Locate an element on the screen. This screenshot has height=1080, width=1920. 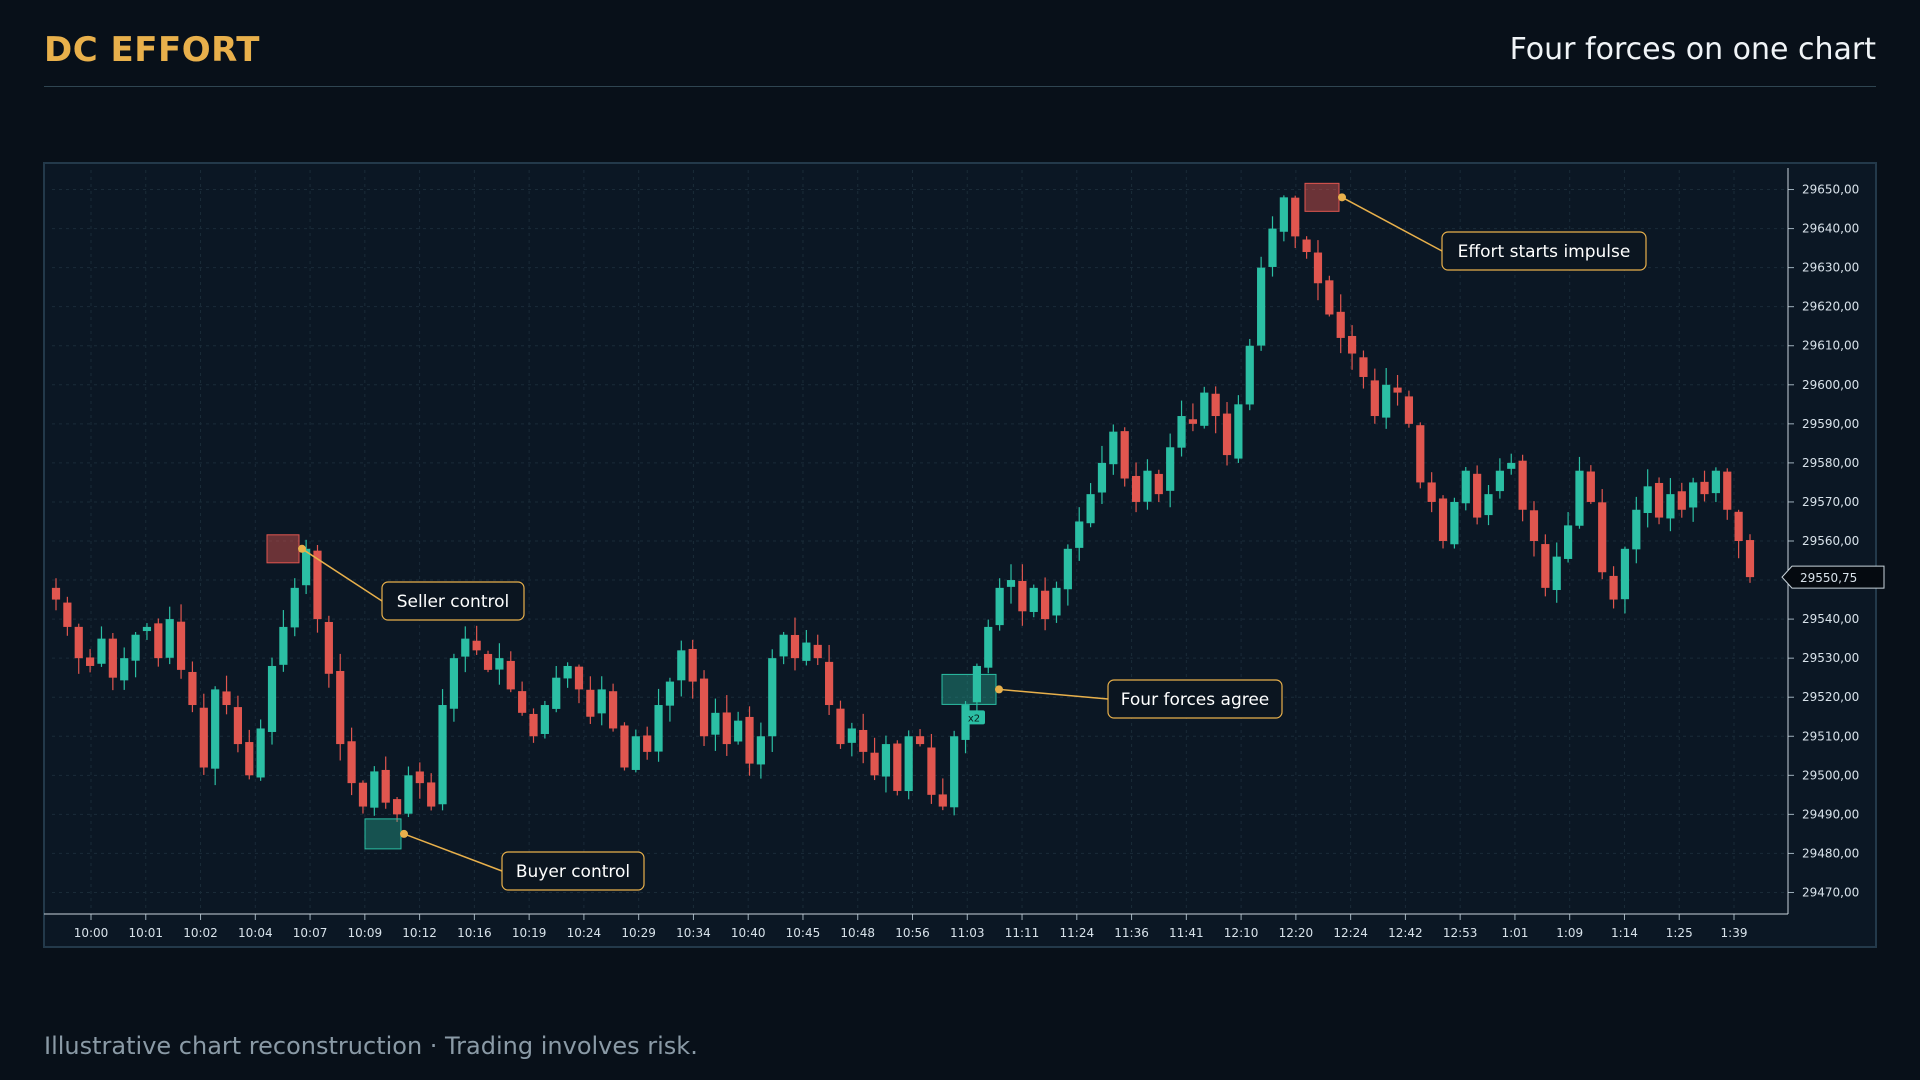
y-tick-label: 29480,00 is located at coordinates (1830, 853).